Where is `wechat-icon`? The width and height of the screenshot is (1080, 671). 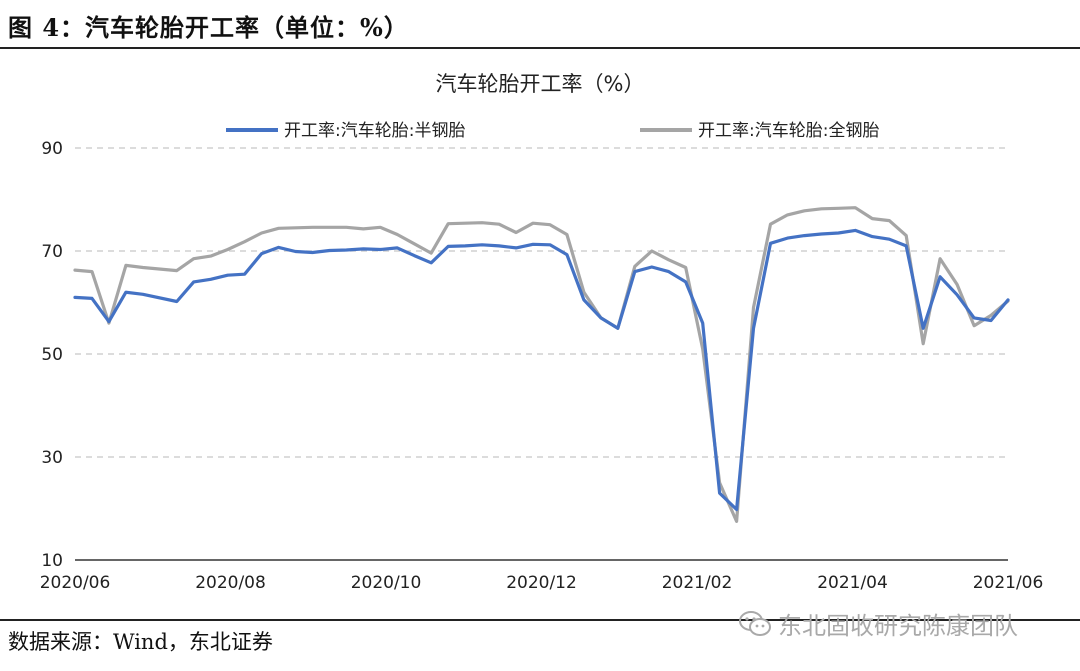 wechat-icon is located at coordinates (755, 623).